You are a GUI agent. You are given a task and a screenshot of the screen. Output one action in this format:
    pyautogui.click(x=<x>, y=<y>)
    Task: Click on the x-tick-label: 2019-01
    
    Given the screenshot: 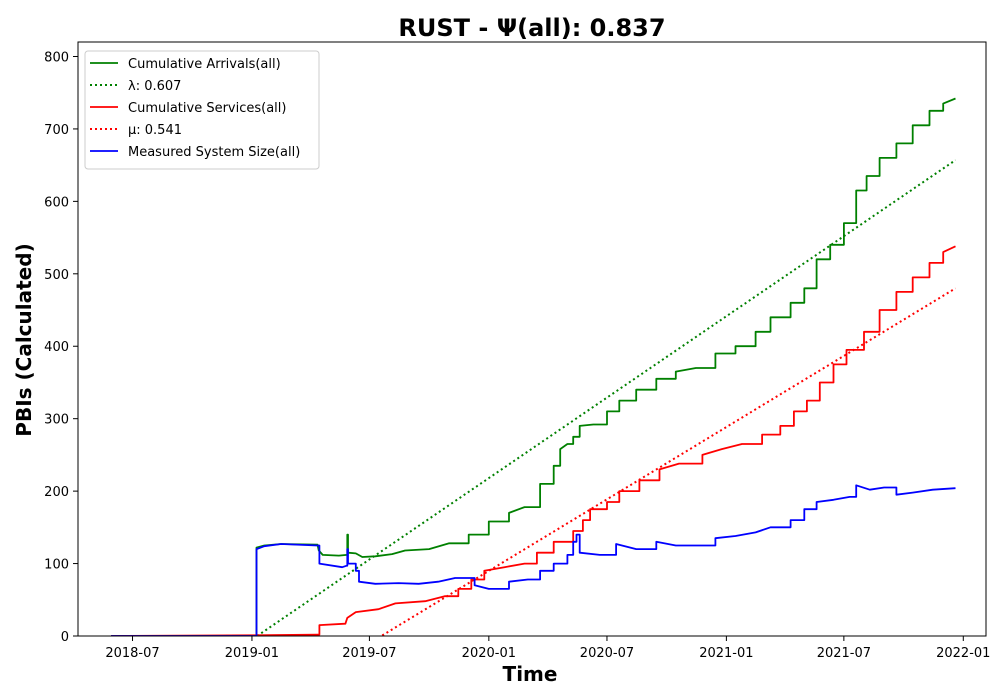 What is the action you would take?
    pyautogui.click(x=252, y=653)
    